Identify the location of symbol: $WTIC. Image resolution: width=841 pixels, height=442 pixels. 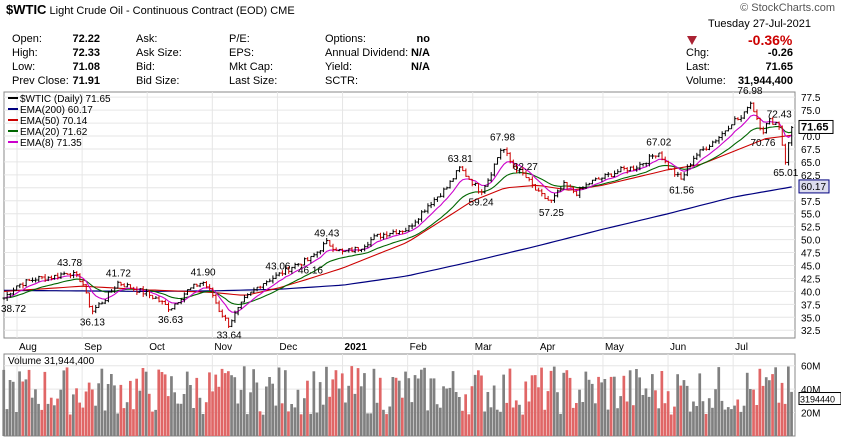
(26, 9).